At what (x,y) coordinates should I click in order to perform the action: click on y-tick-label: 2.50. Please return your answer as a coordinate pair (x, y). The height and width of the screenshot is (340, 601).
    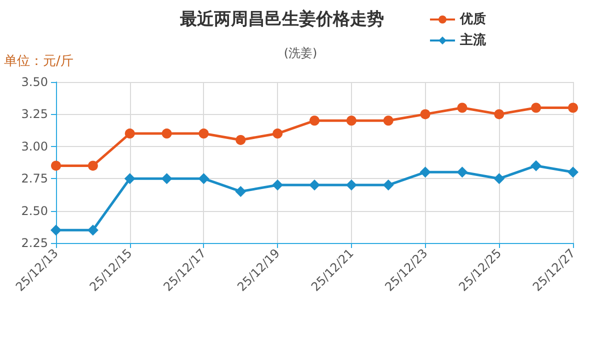
    Looking at the image, I should click on (34, 211).